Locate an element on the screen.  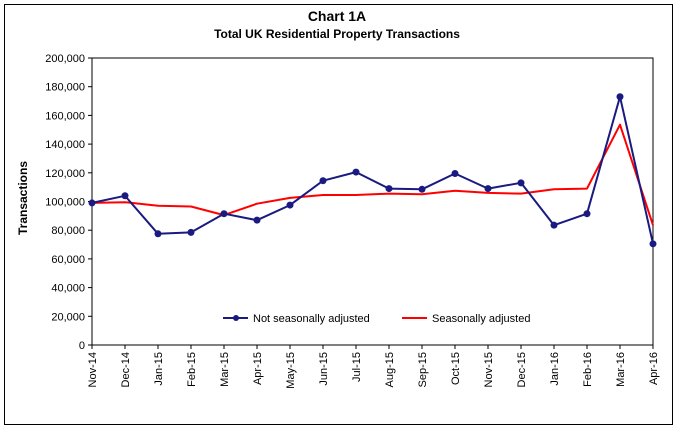
legend-label-nsa: Not seasonally adjusted is located at coordinates (311, 319).